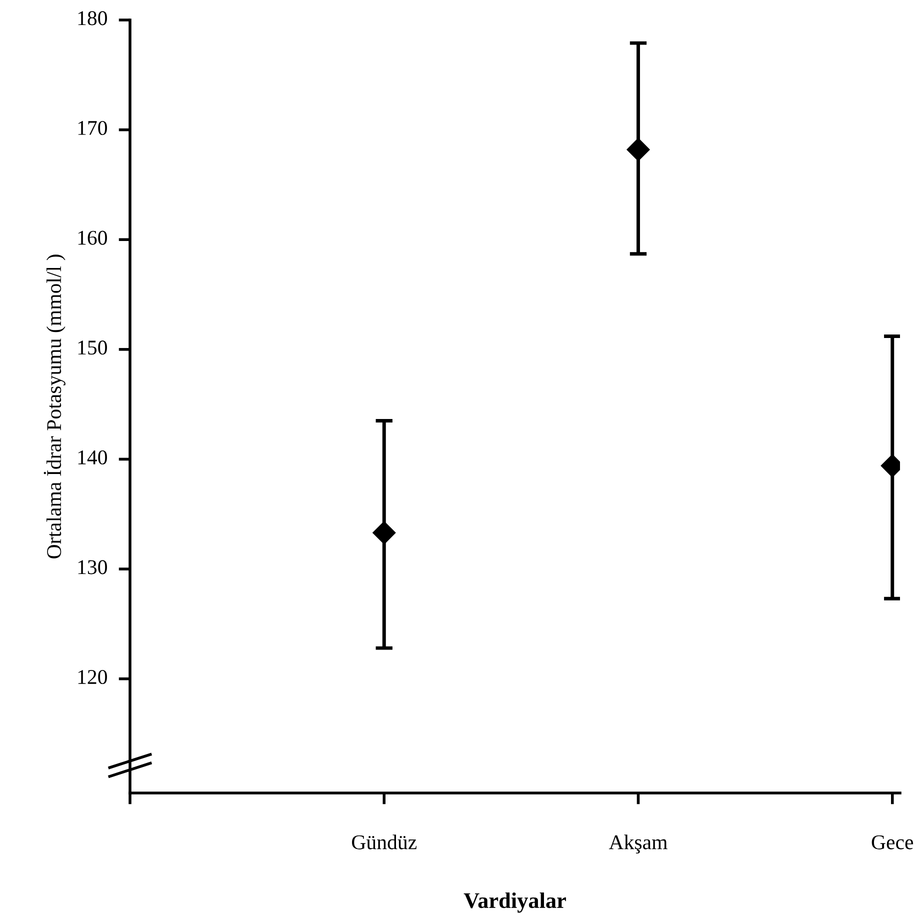 The height and width of the screenshot is (913, 917). What do you see at coordinates (92, 237) in the screenshot?
I see `y-tick-label: 160` at bounding box center [92, 237].